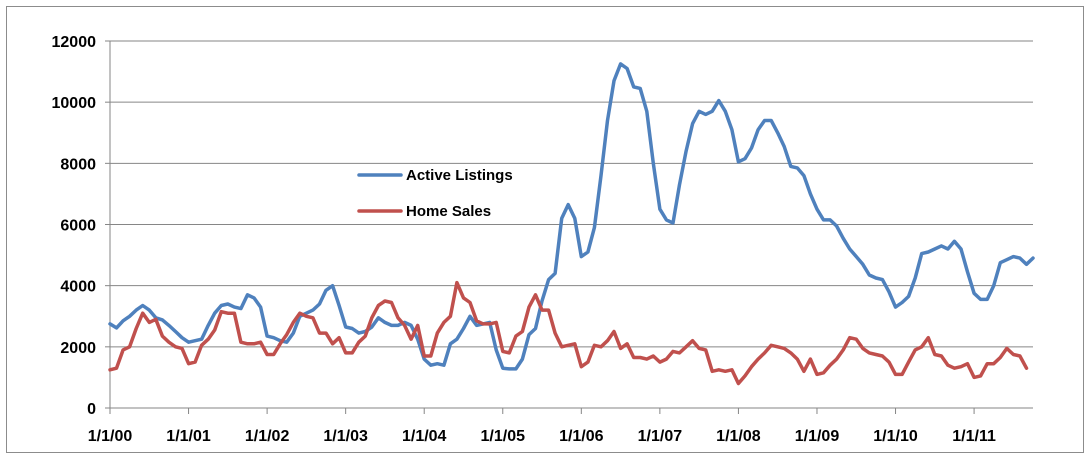  Describe the element at coordinates (91, 409) in the screenshot. I see `y-tick-label: 0` at that location.